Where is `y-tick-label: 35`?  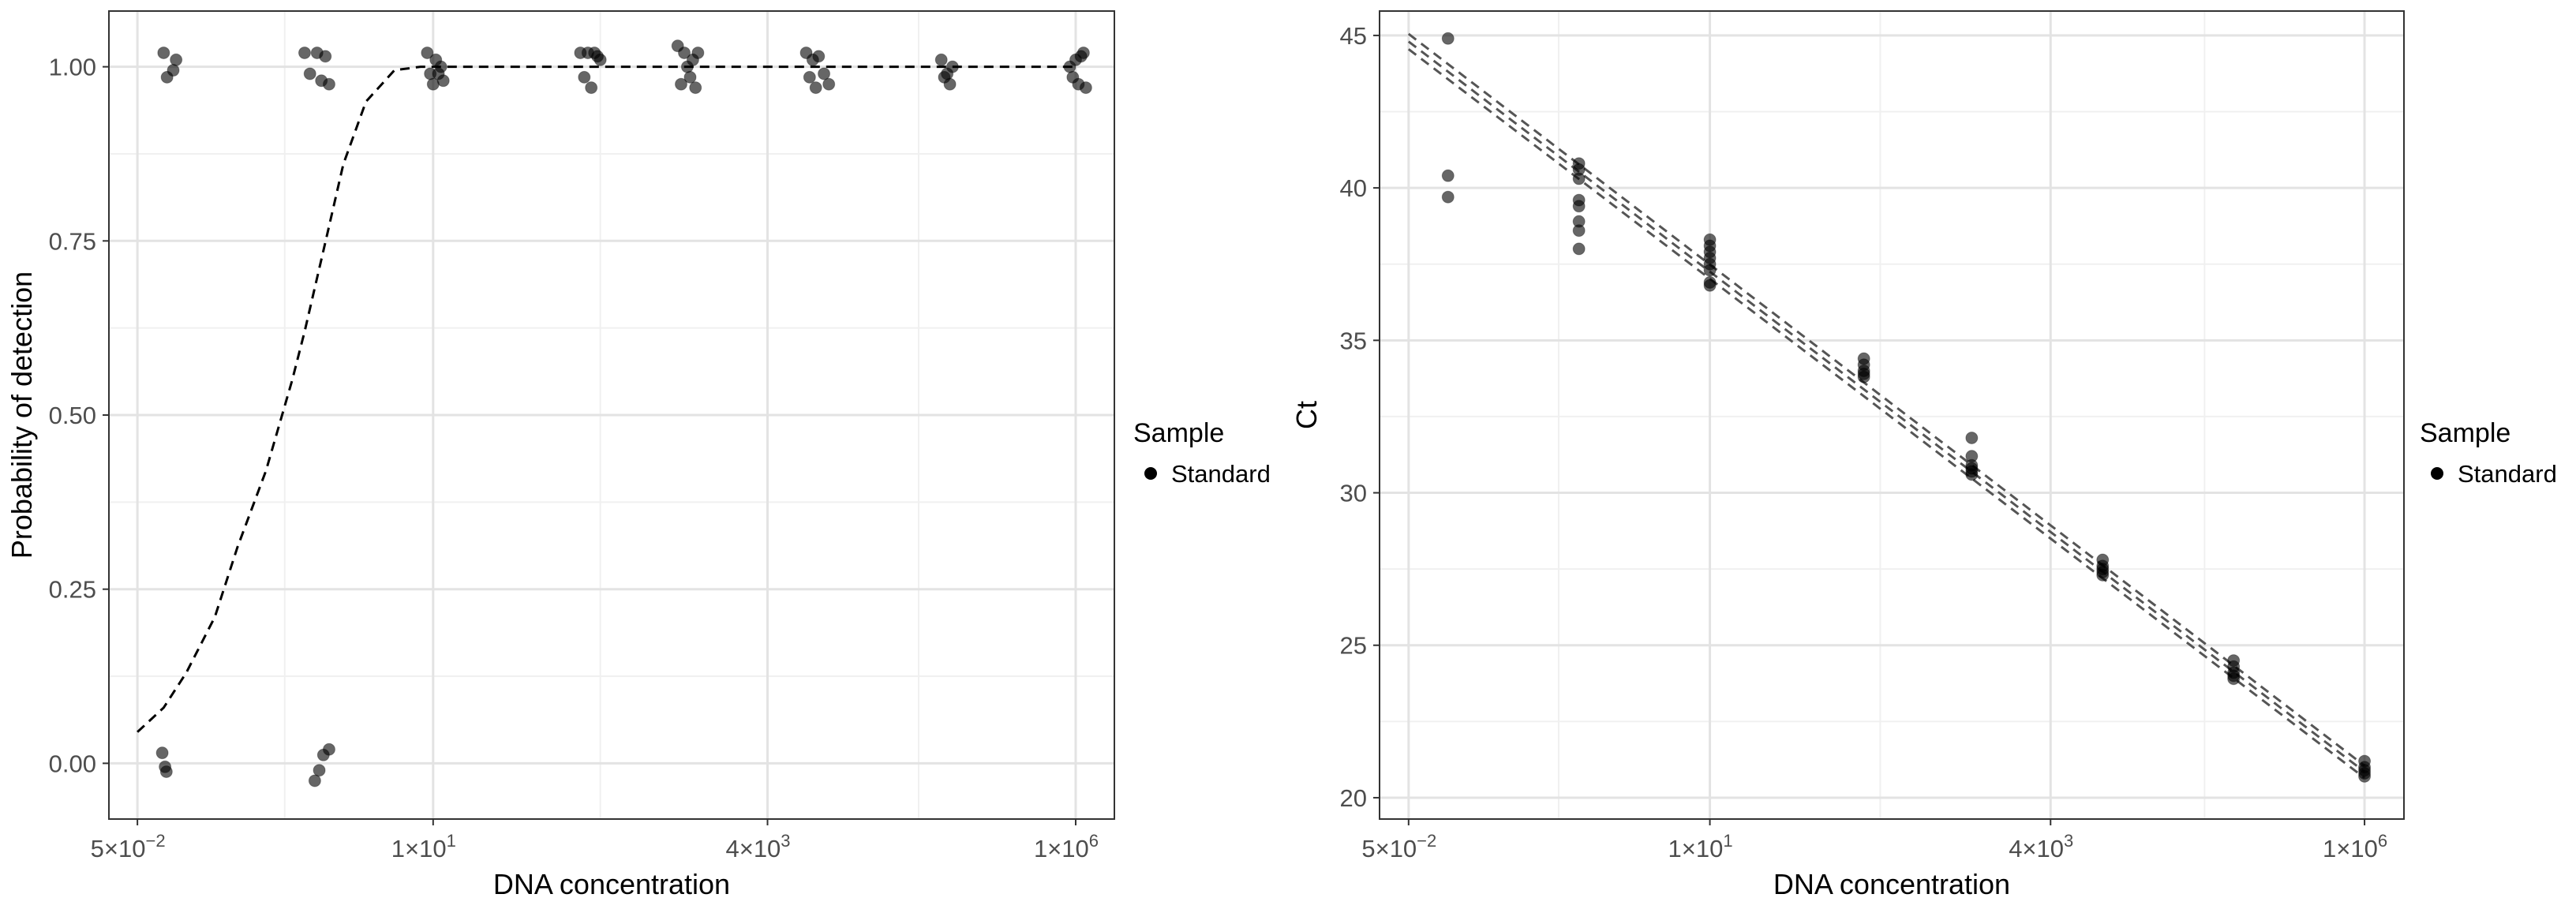
y-tick-label: 35 is located at coordinates (1353, 340).